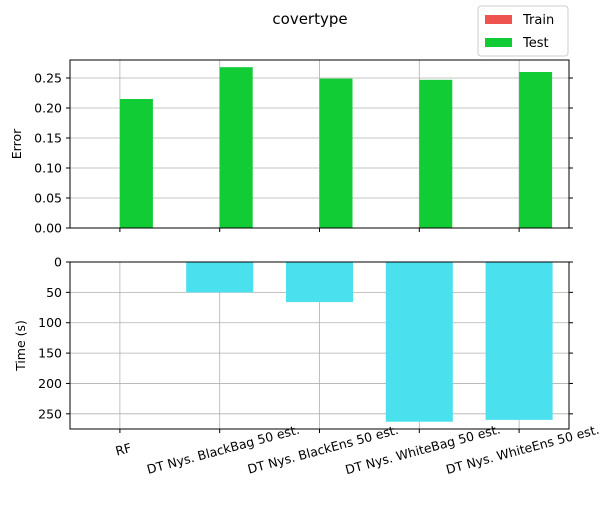 This screenshot has width=606, height=508. What do you see at coordinates (50, 413) in the screenshot?
I see `time-y-tick-label: 250` at bounding box center [50, 413].